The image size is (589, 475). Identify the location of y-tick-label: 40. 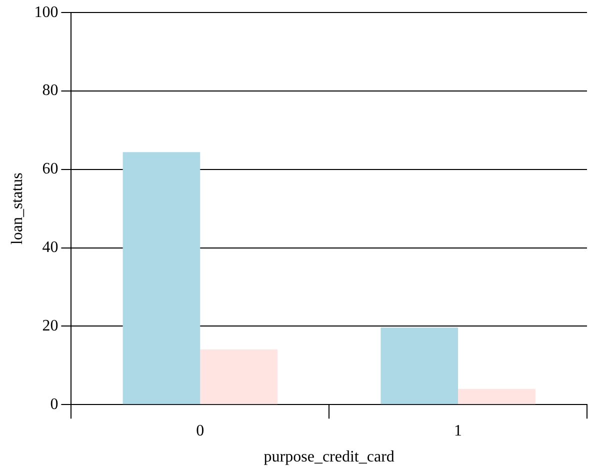
(50, 247).